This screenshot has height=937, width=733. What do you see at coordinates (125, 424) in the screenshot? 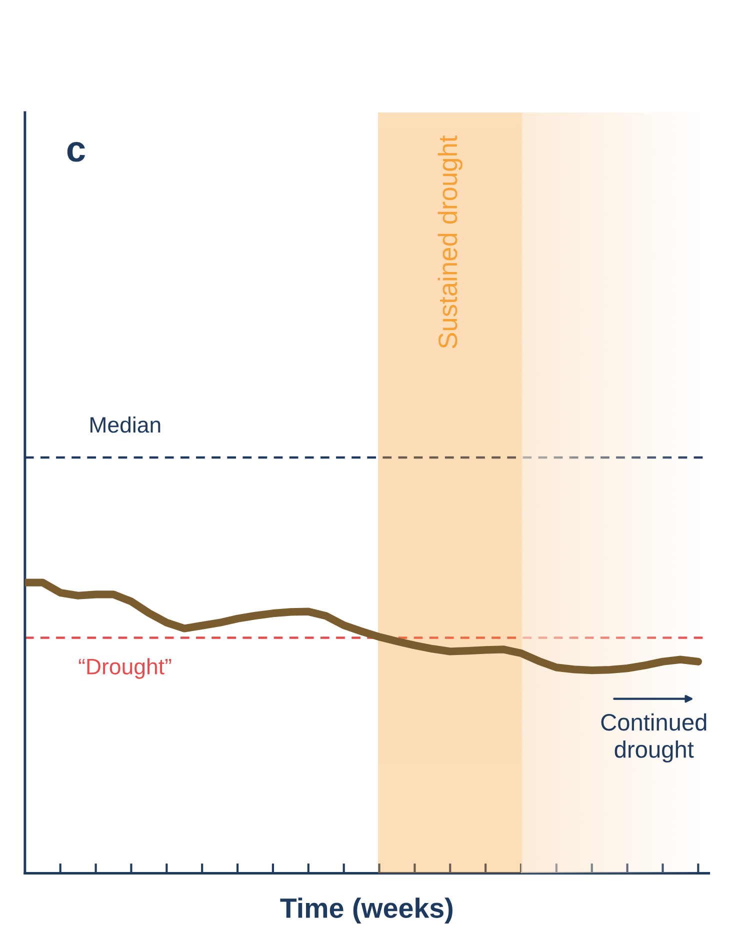
I see `ref-line-label: Median` at bounding box center [125, 424].